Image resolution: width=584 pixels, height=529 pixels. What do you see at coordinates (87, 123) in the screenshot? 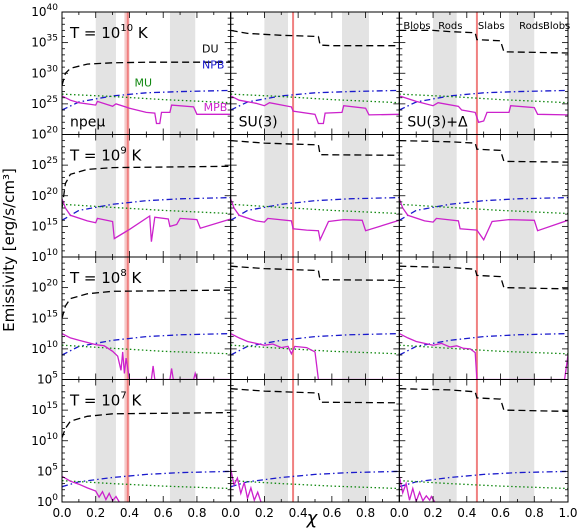
I see `column-label: npeμ` at bounding box center [87, 123].